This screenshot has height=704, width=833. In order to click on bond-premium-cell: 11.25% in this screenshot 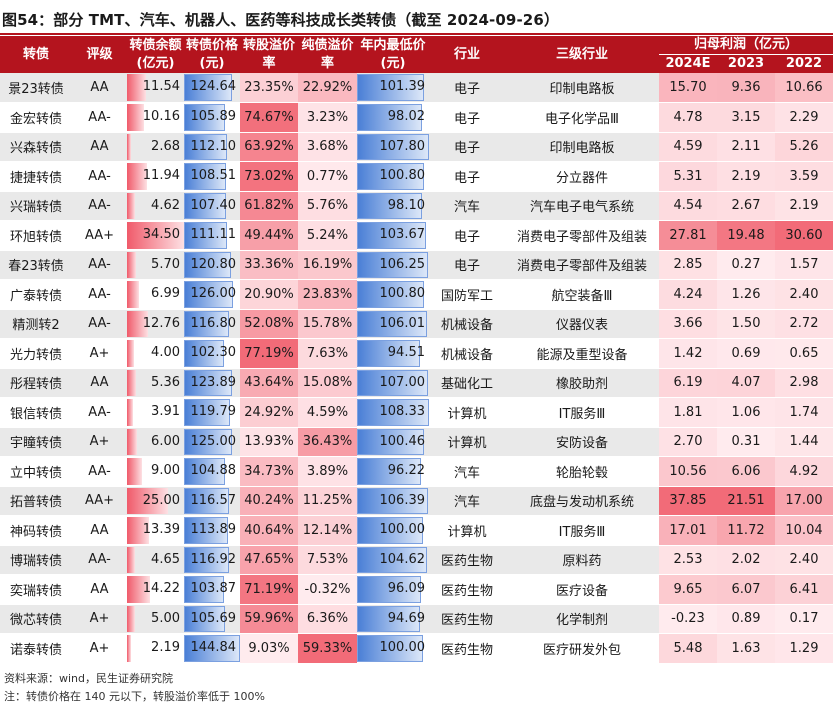, I will do `click(327, 501)`.